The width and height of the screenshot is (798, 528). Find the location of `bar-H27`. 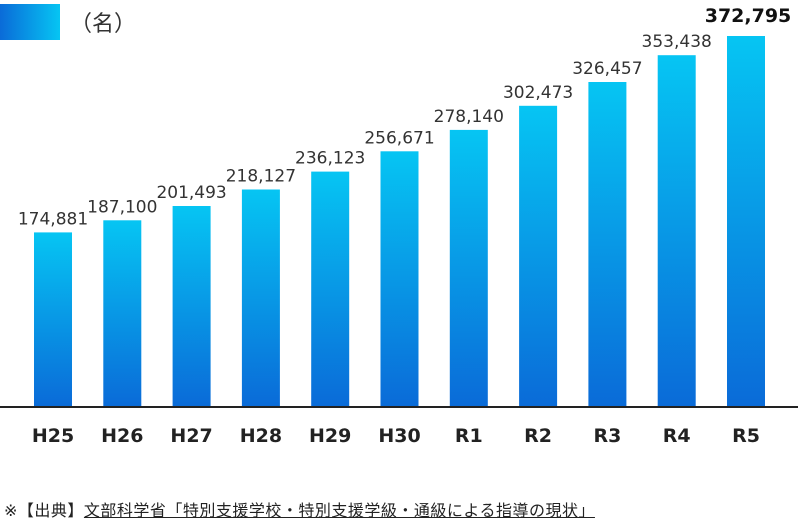

bar-H27 is located at coordinates (191, 306).